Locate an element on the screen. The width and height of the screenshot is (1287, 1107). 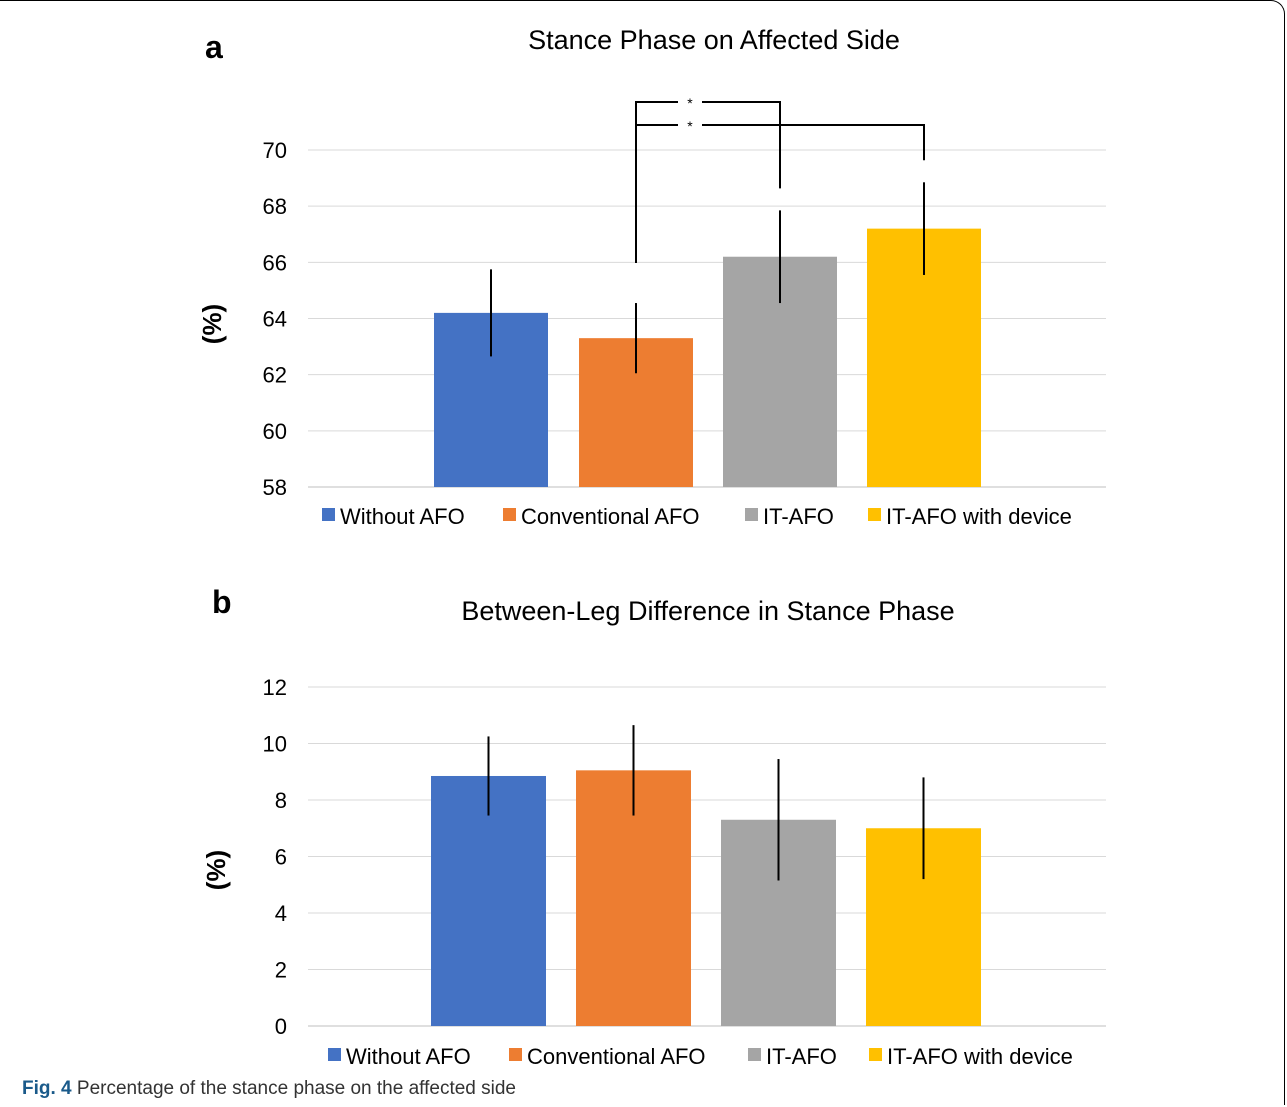
panel-a-ytick-label: 60 is located at coordinates (275, 431).